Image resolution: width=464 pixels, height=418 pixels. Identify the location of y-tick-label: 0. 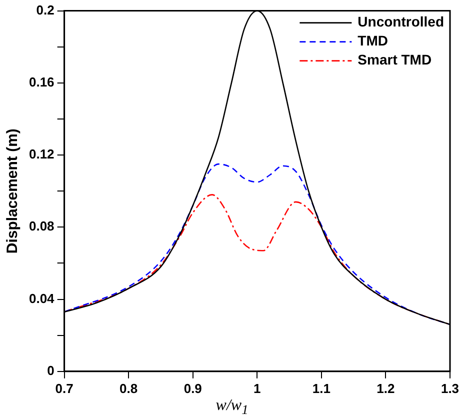
(50, 370).